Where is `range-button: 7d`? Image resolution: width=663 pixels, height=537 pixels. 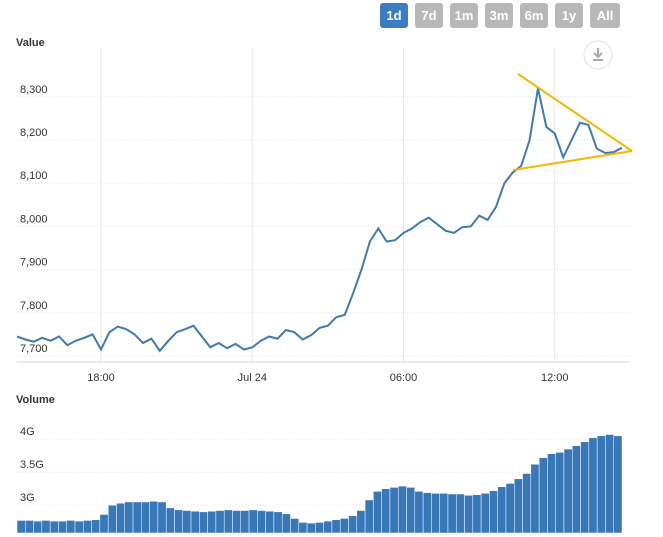 range-button: 7d is located at coordinates (429, 15).